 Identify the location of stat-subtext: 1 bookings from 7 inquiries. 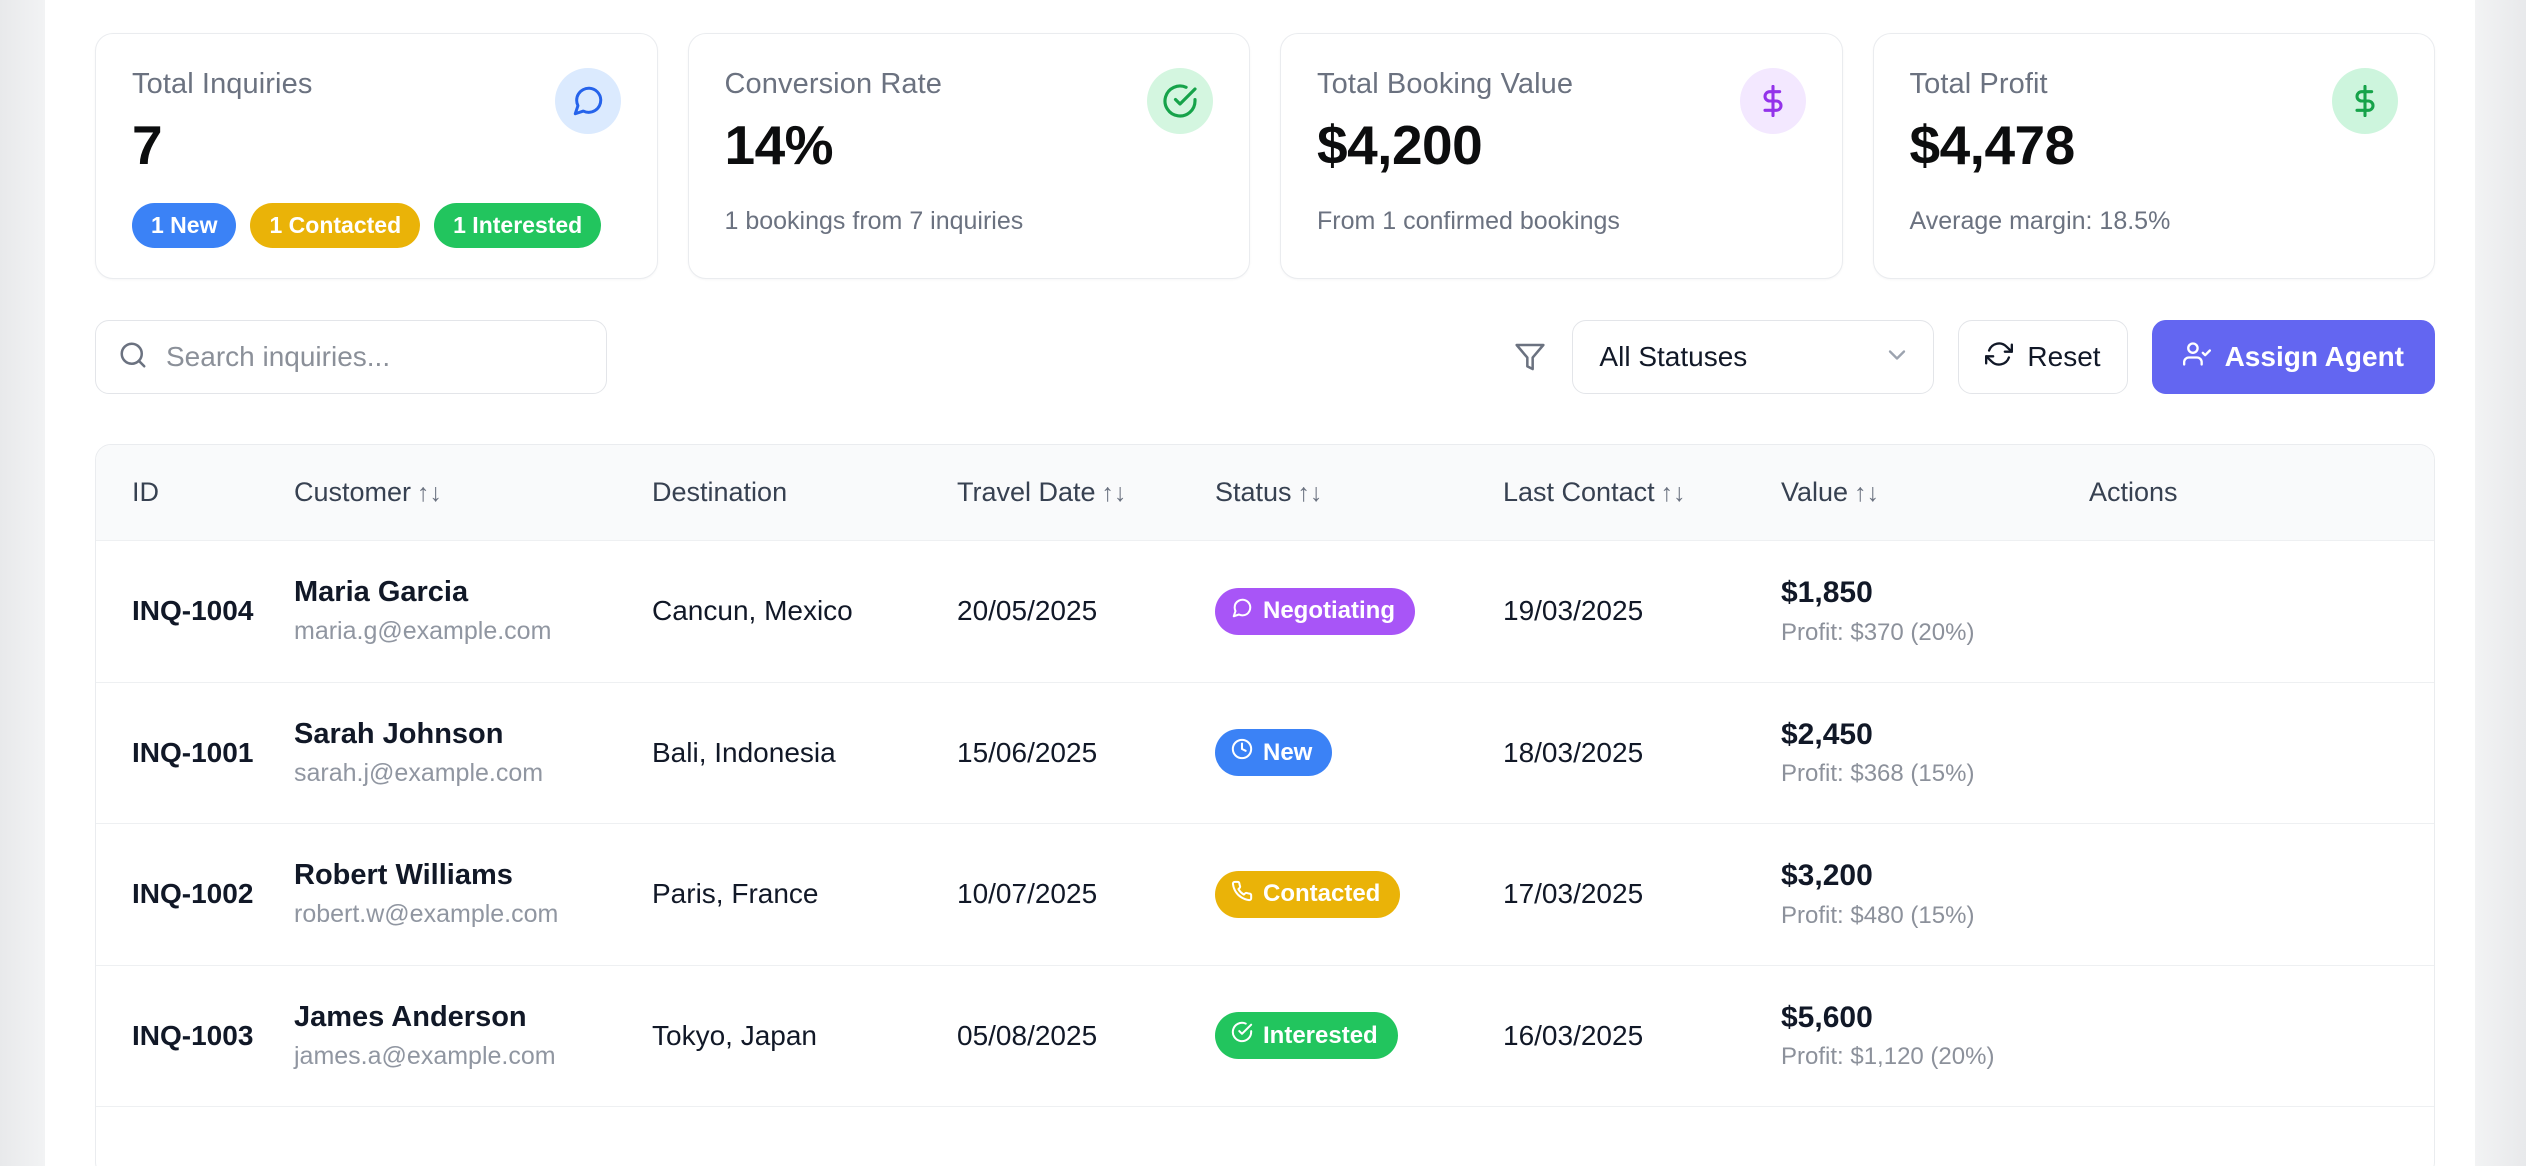
(874, 221).